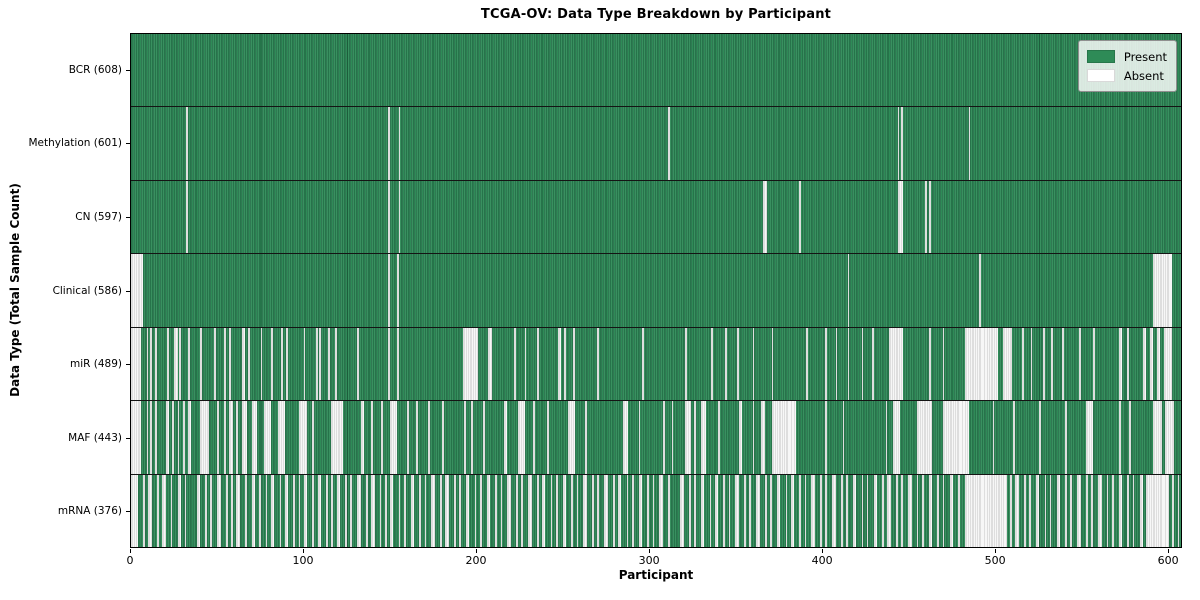 The height and width of the screenshot is (600, 1200). Describe the element at coordinates (656, 216) in the screenshot. I see `row-CN` at that location.